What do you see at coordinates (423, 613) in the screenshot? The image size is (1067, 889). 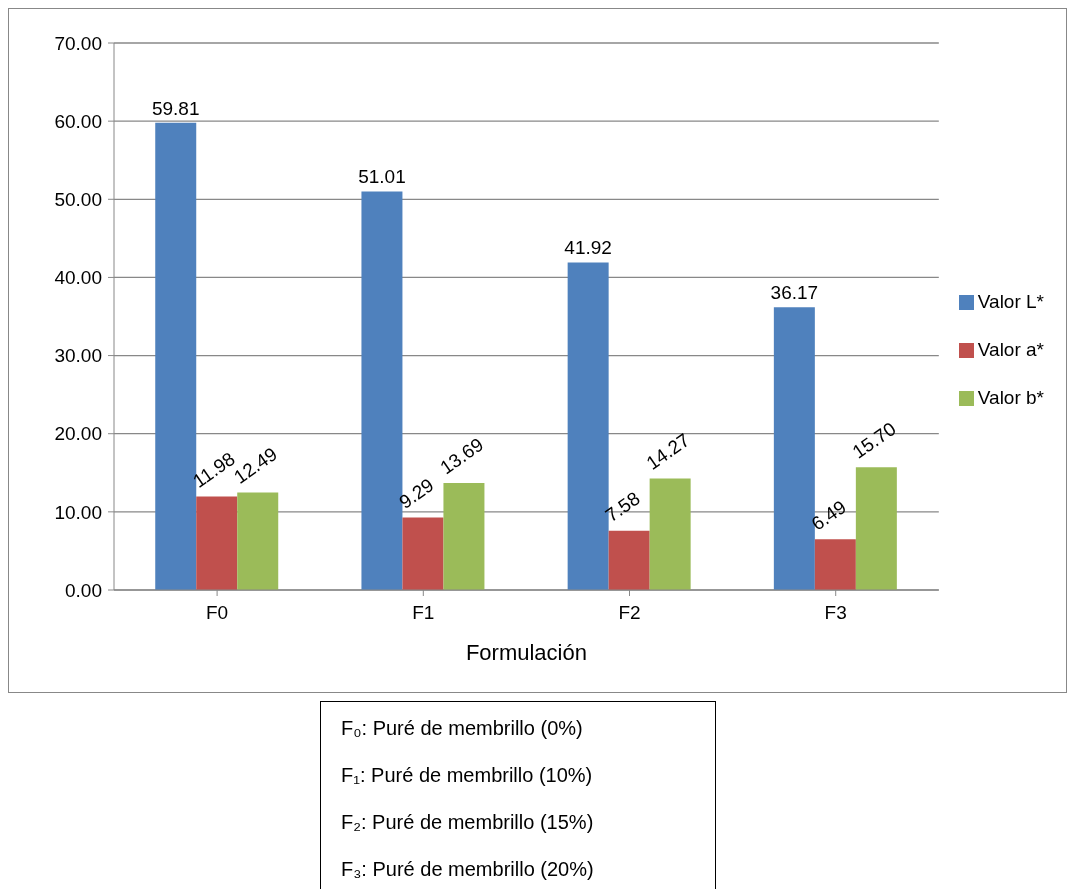 I see `x-tick-label: F1` at bounding box center [423, 613].